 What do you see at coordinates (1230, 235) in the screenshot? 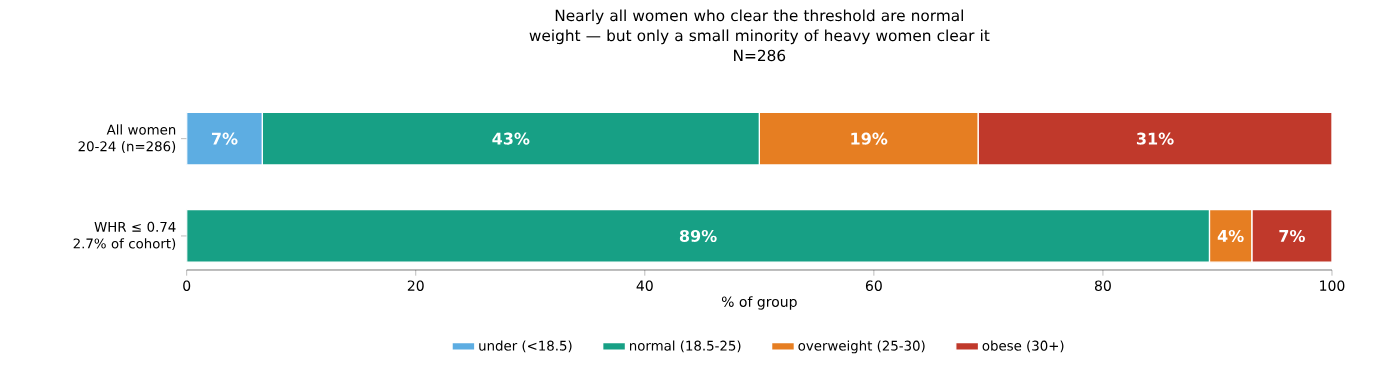
I see `data-label: 4%` at bounding box center [1230, 235].